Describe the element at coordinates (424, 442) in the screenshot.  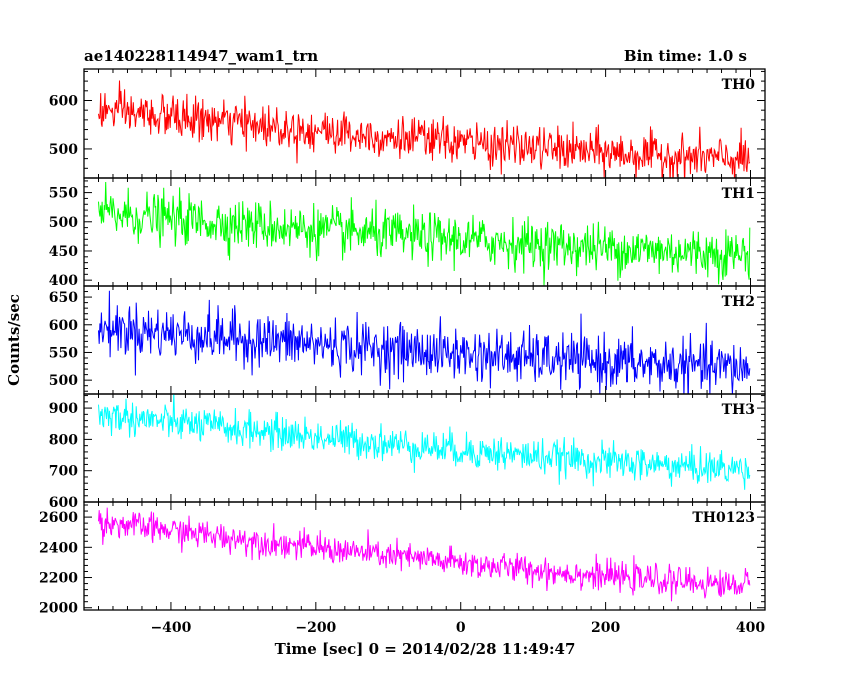
I see `series-line-th3` at that location.